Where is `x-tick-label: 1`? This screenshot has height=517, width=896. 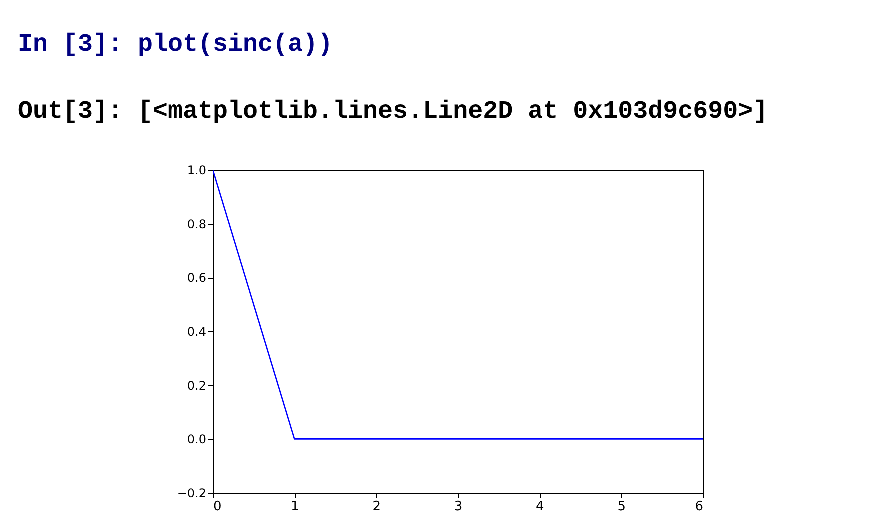 x-tick-label: 1 is located at coordinates (295, 507).